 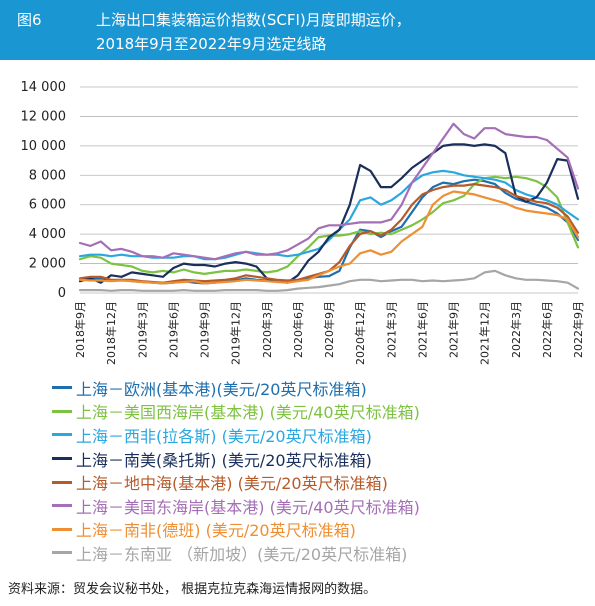 I want to click on y-tick-label: 12 000, so click(x=44, y=116).